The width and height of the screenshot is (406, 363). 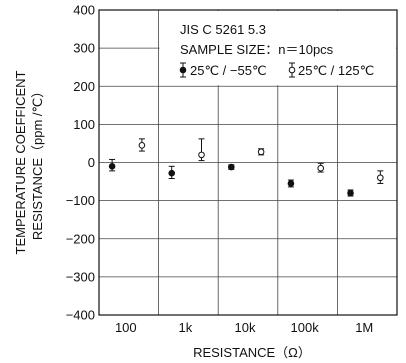 What do you see at coordinates (246, 167) in the screenshot?
I see `series-layer` at bounding box center [246, 167].